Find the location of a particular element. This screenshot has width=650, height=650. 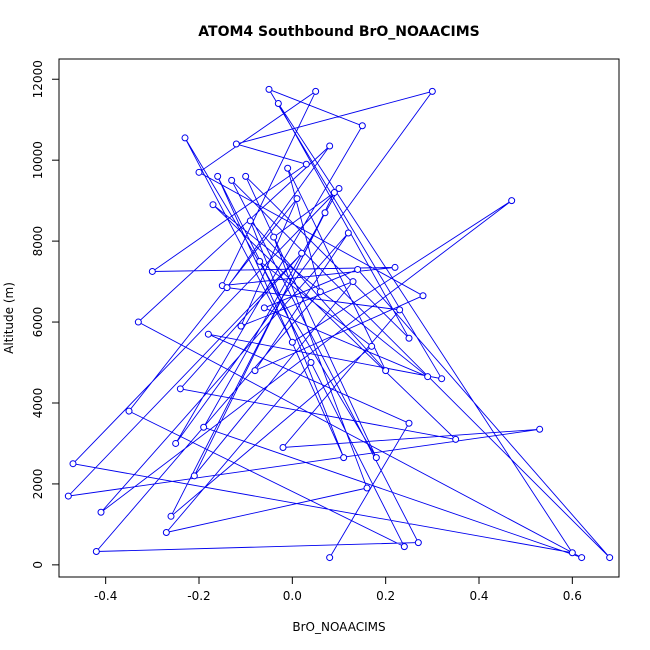

y-tick-label: 2000 is located at coordinates (38, 484).